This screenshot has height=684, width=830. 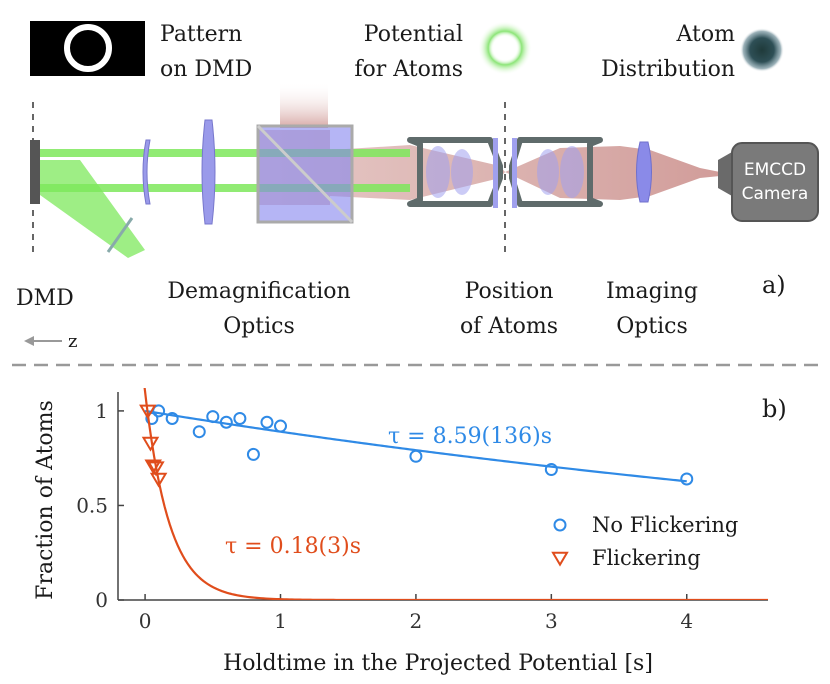 What do you see at coordinates (101, 600) in the screenshot?
I see `y-tick-label: 0` at bounding box center [101, 600].